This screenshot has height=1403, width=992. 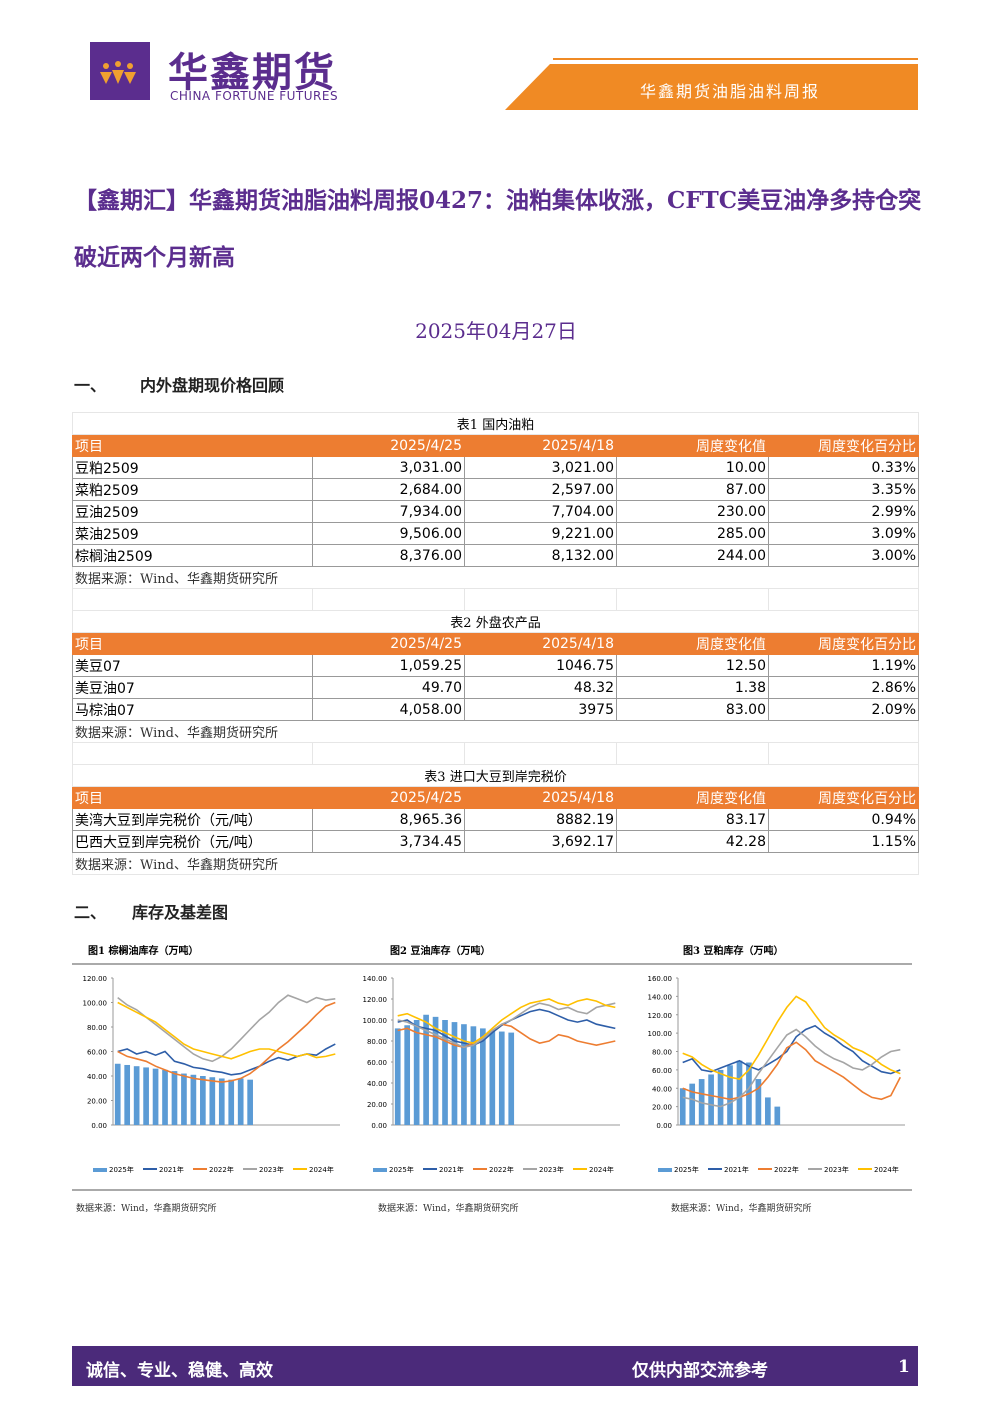 What do you see at coordinates (540, 819) in the screenshot?
I see `table-cell: 8882.19` at bounding box center [540, 819].